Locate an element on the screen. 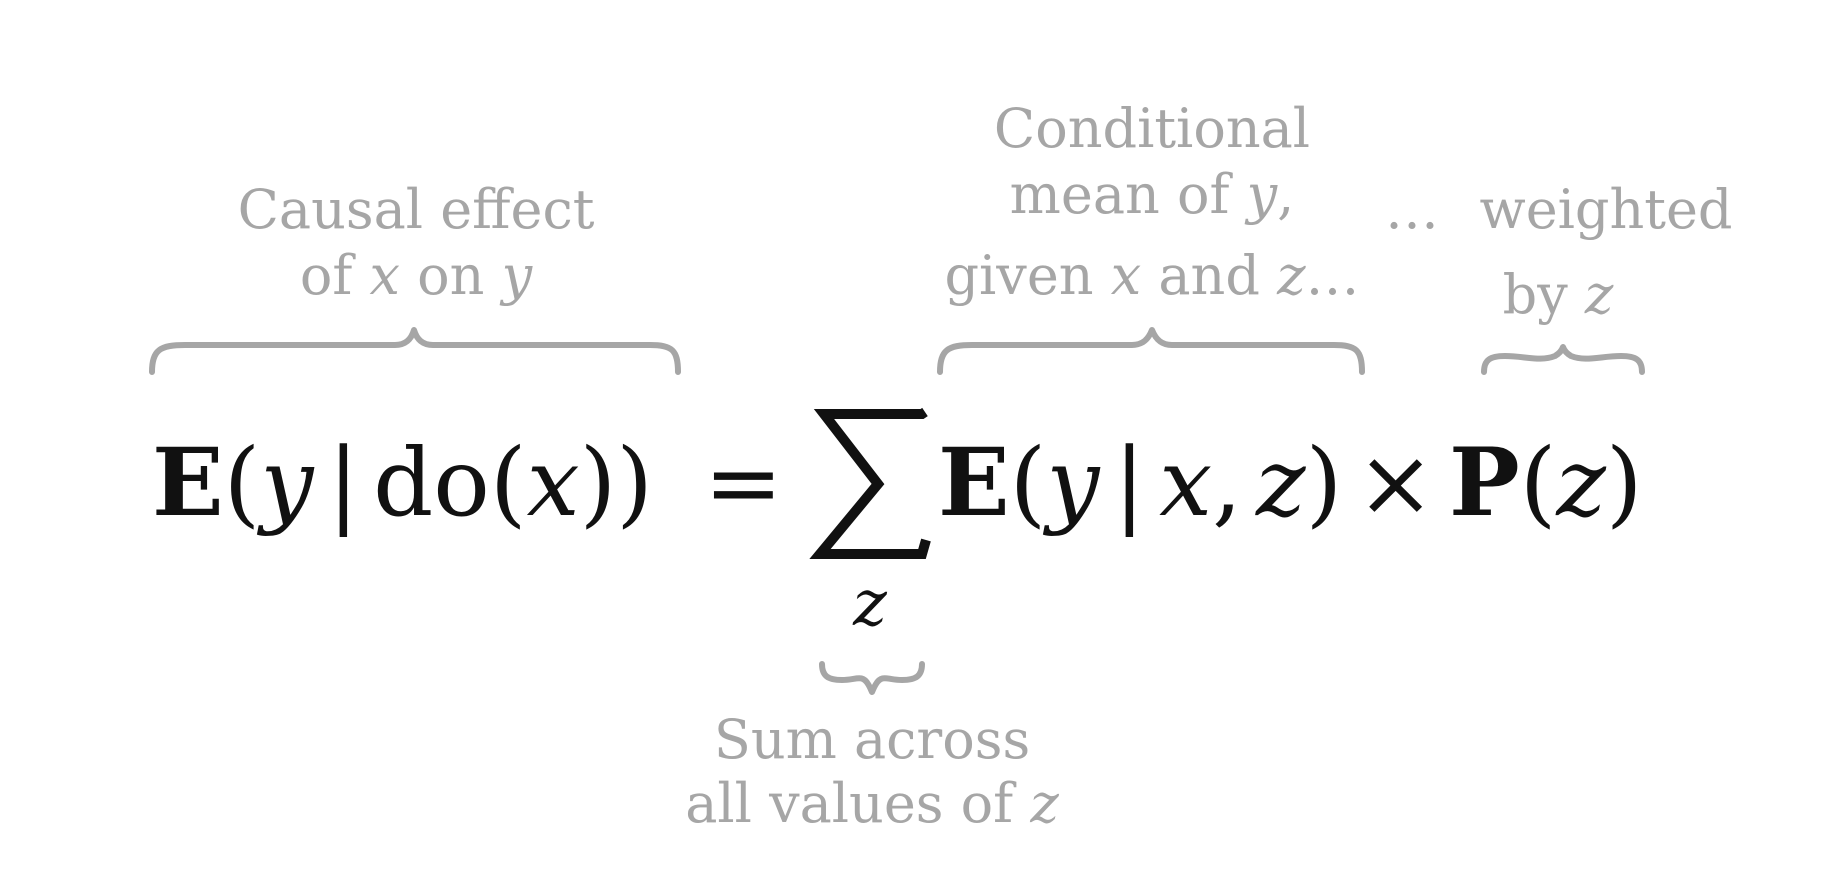 Image resolution: width=1828 pixels, height=890 pixels. text-mean-of: mean of is located at coordinates (1128, 194).